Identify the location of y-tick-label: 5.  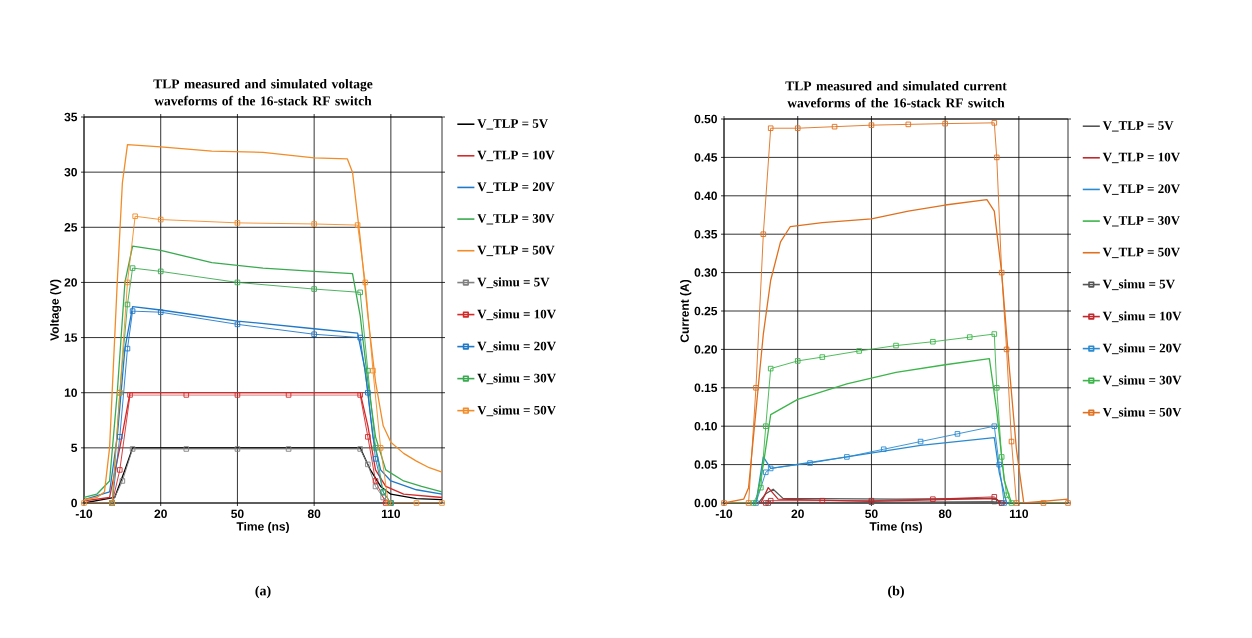
(74, 448).